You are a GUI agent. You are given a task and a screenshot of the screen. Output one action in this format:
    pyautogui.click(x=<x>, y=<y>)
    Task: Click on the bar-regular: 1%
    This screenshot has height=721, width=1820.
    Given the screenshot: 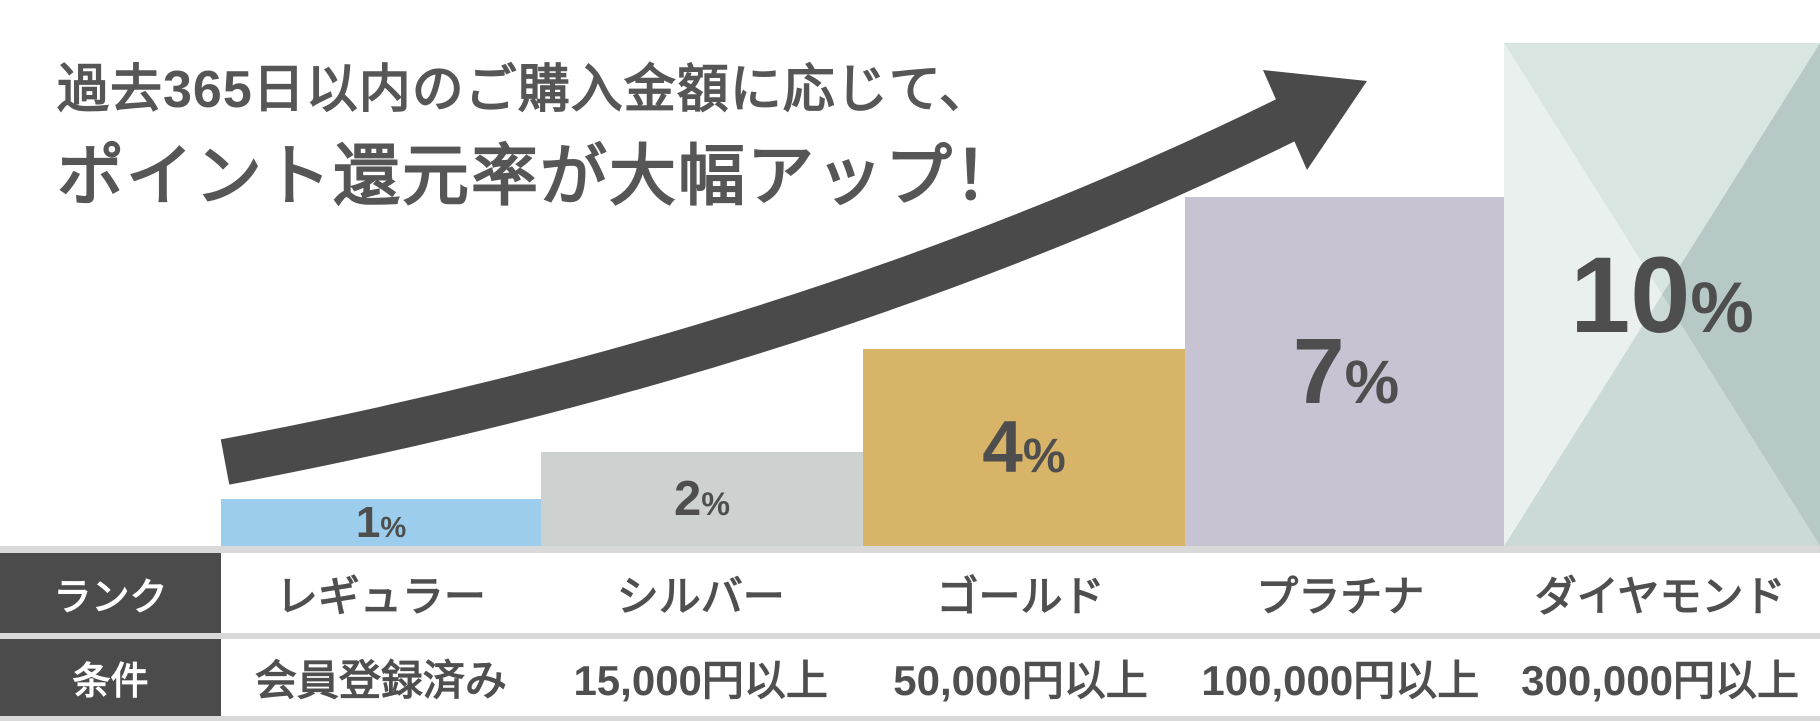 What is the action you would take?
    pyautogui.click(x=381, y=522)
    